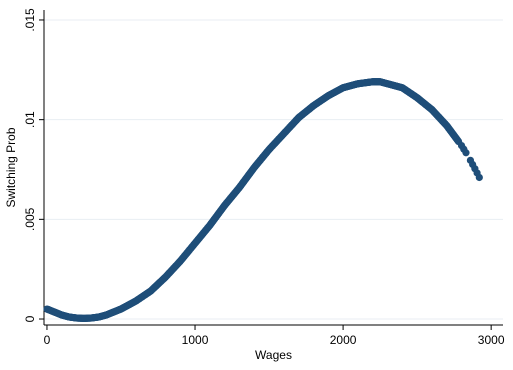 This screenshot has width=513, height=370. I want to click on y-tick-label-2: .01, so click(30, 119).